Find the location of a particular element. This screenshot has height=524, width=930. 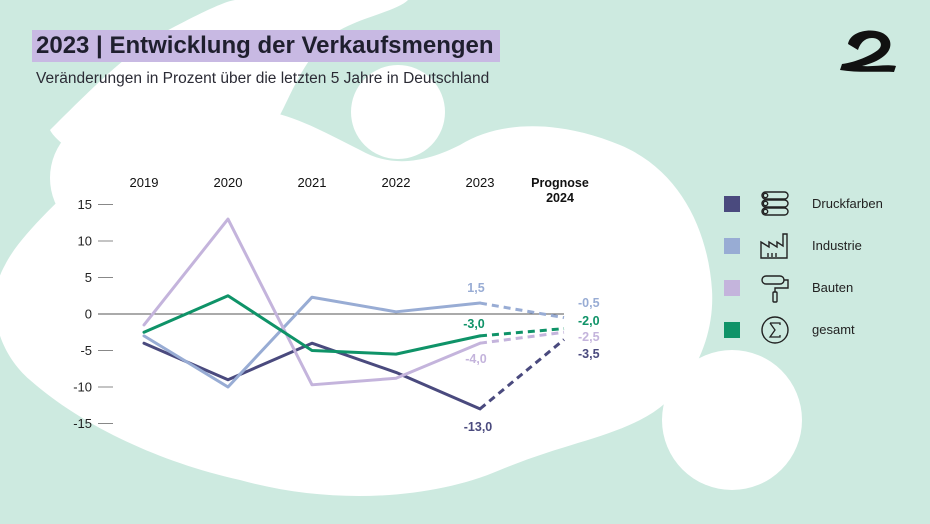

factory-icon is located at coordinates (774, 246).